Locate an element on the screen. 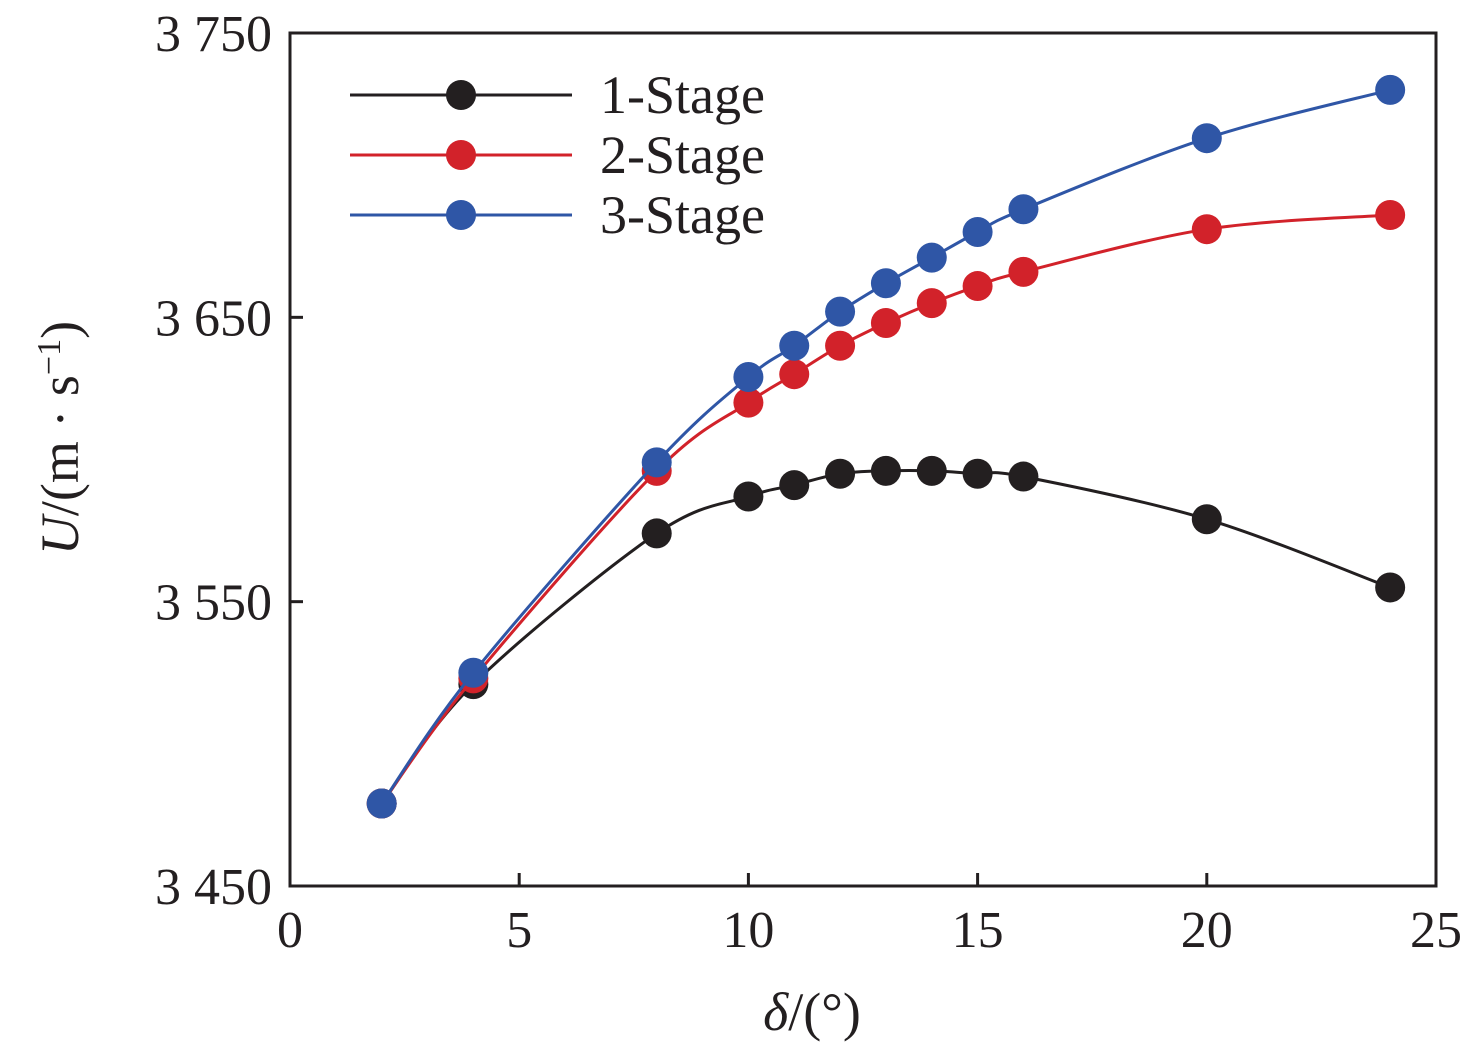 The image size is (1469, 1049). y-tick-label: 3 450 is located at coordinates (213, 887).